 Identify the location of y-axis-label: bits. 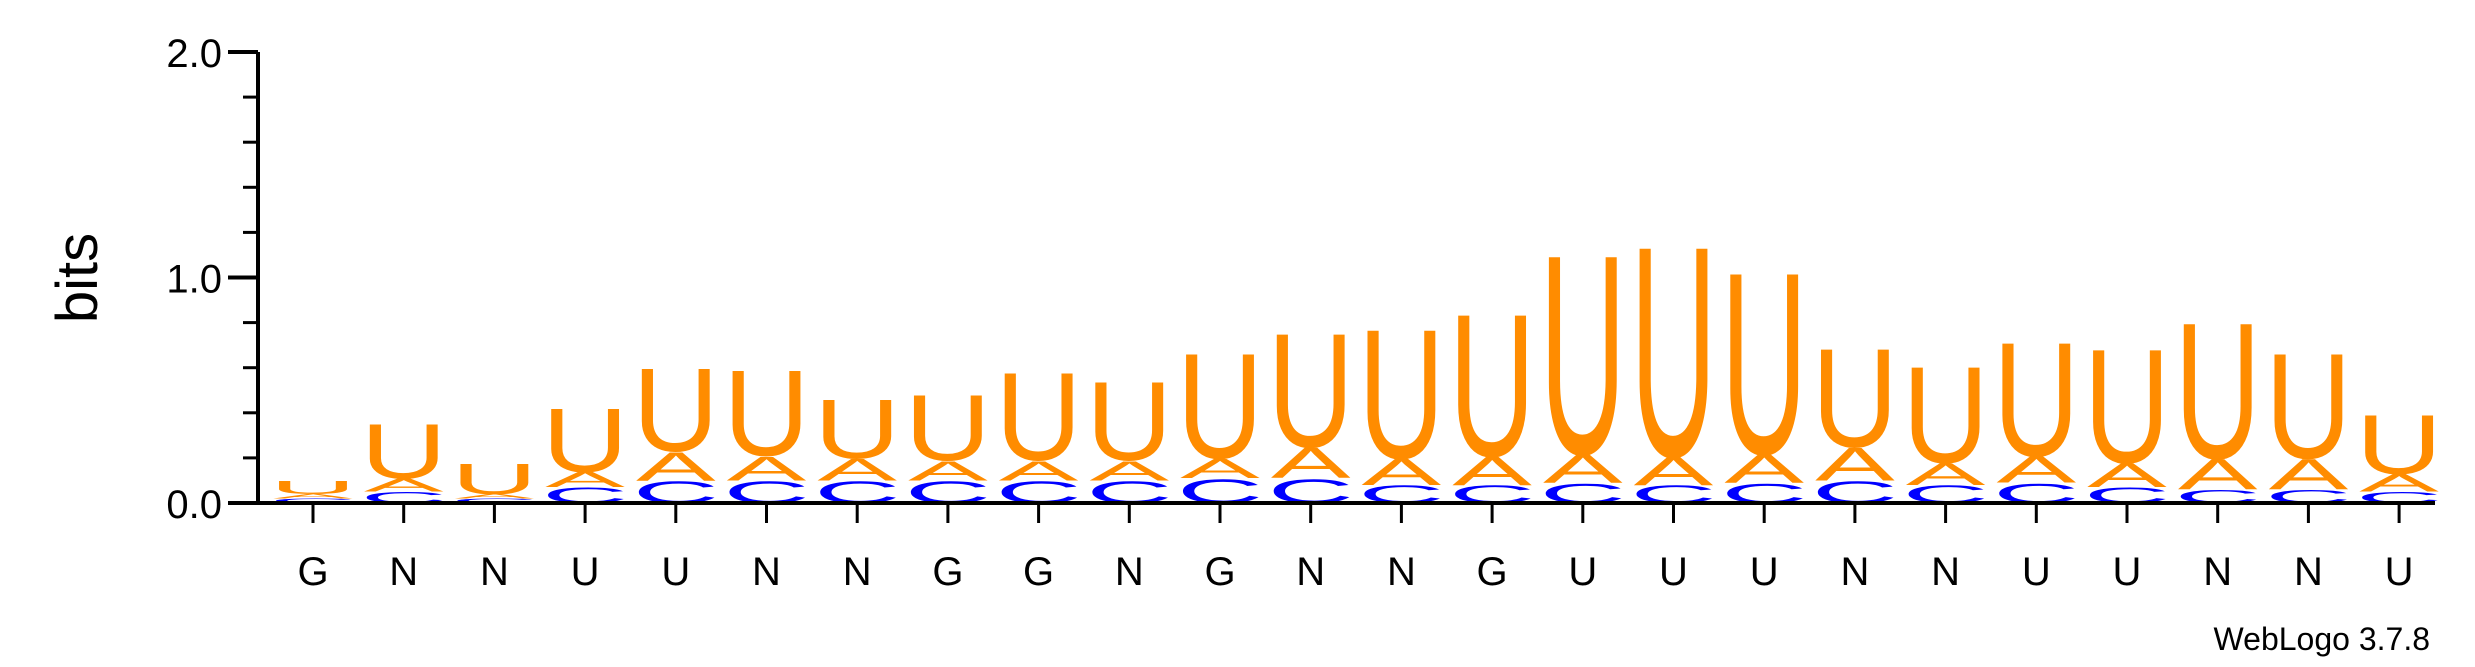
(77, 278).